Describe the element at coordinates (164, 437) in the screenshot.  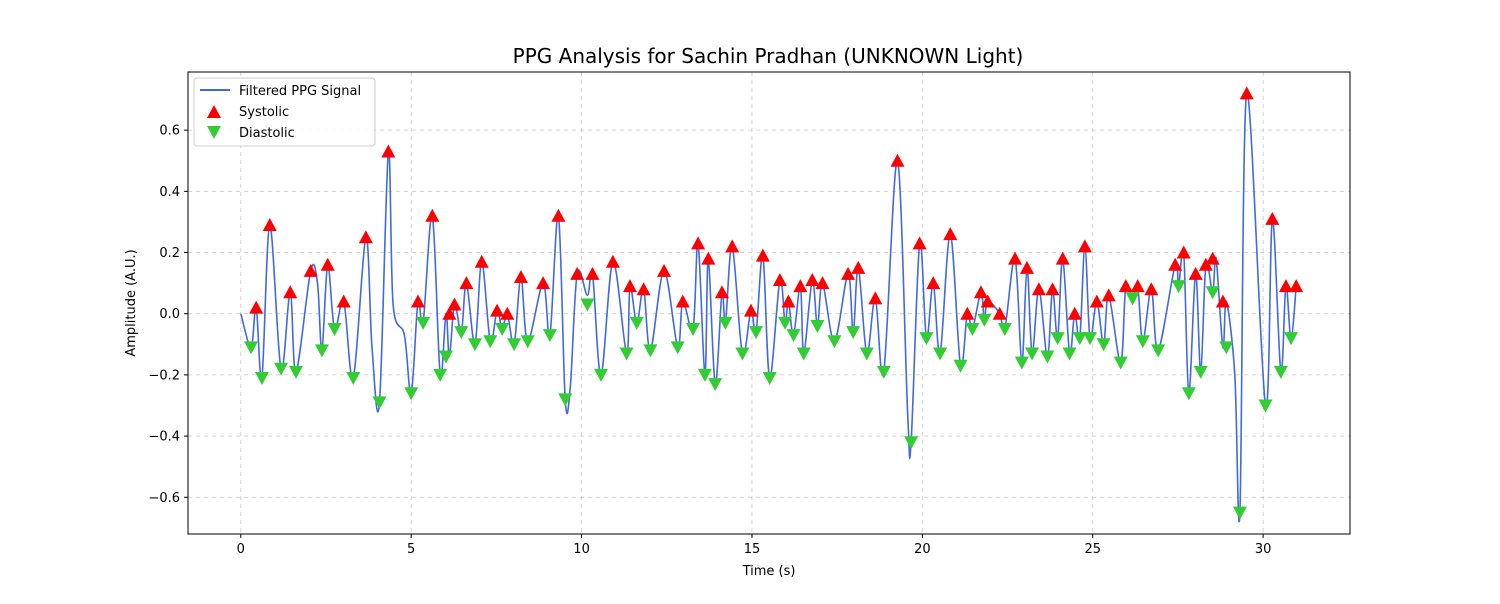
I see `y-tick-label: −0.4` at that location.